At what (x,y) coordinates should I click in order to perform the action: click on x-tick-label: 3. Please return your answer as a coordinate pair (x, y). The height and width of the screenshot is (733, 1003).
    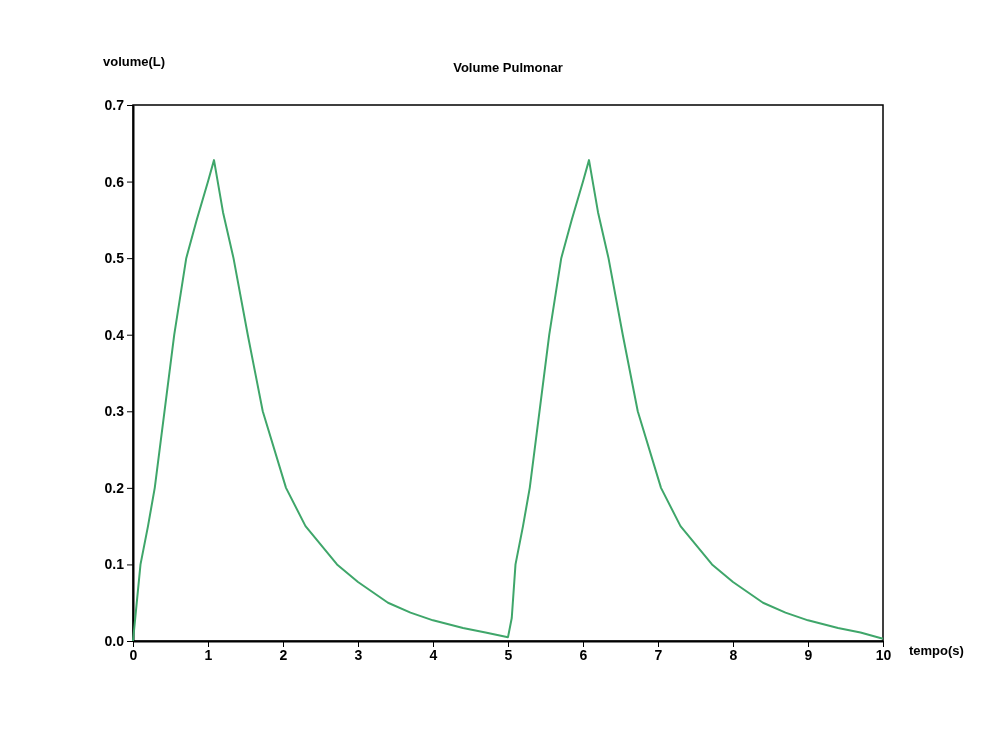
    Looking at the image, I should click on (358, 654).